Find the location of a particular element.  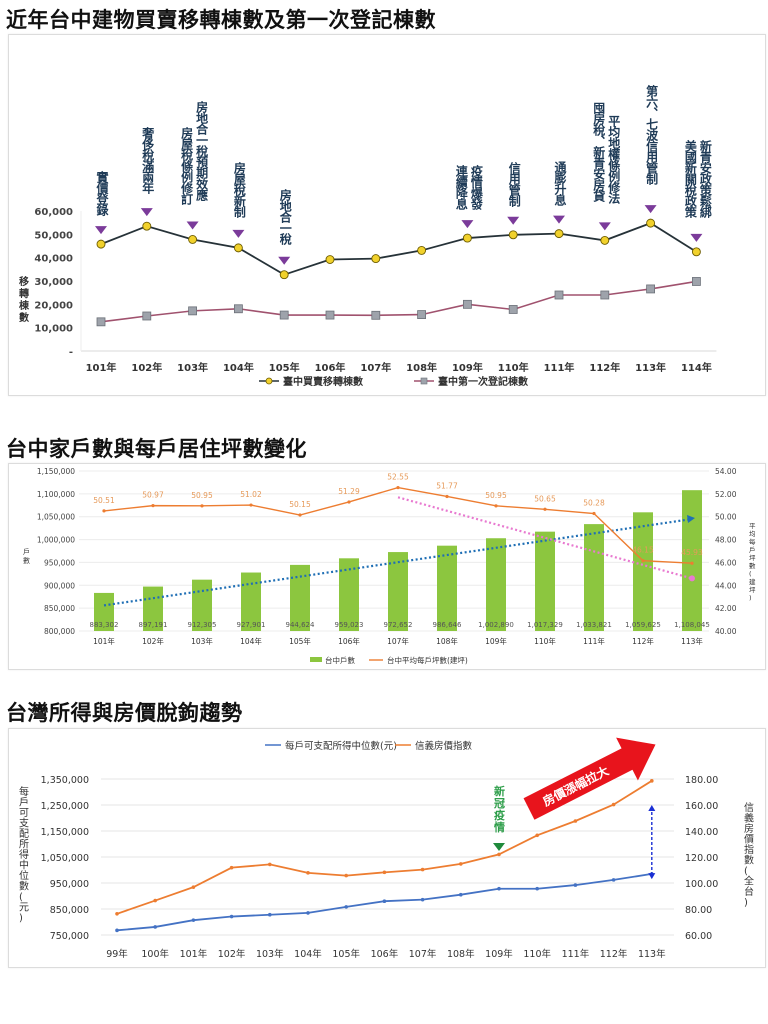

y-tick-label: 1,000,000 is located at coordinates (56, 540).